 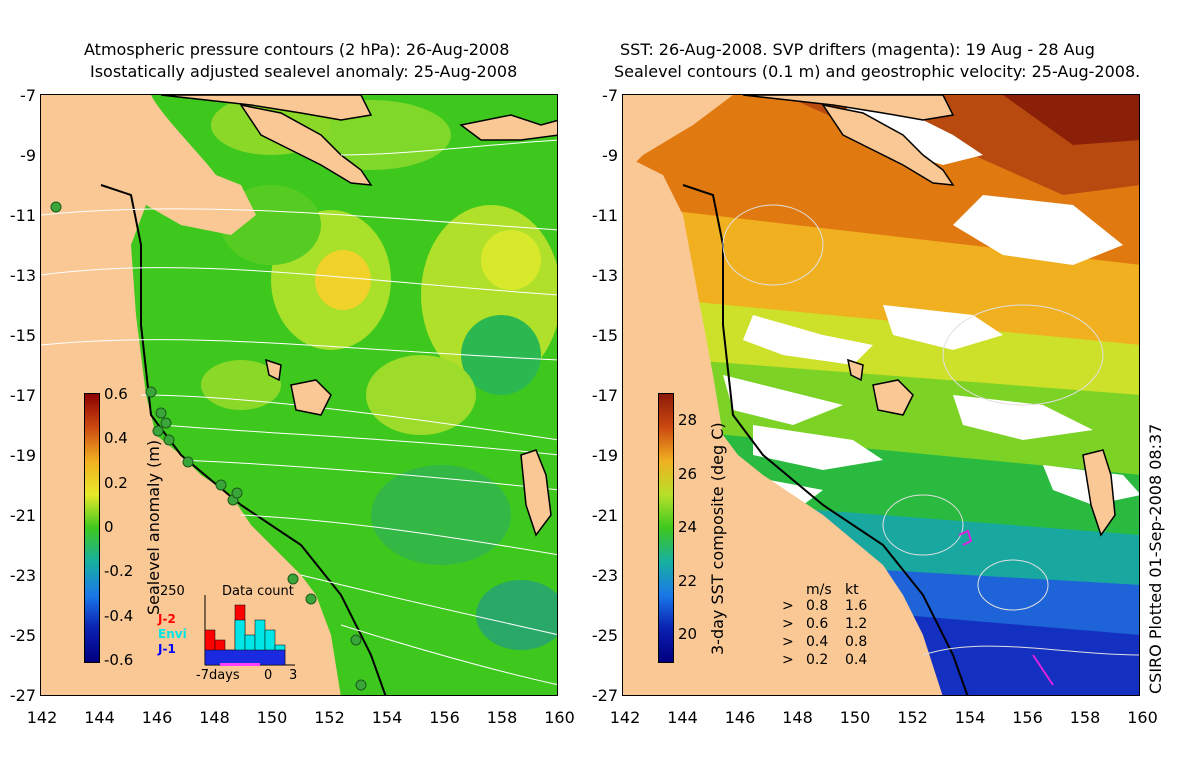 I want to click on right-xtick: 158, so click(x=1085, y=717).